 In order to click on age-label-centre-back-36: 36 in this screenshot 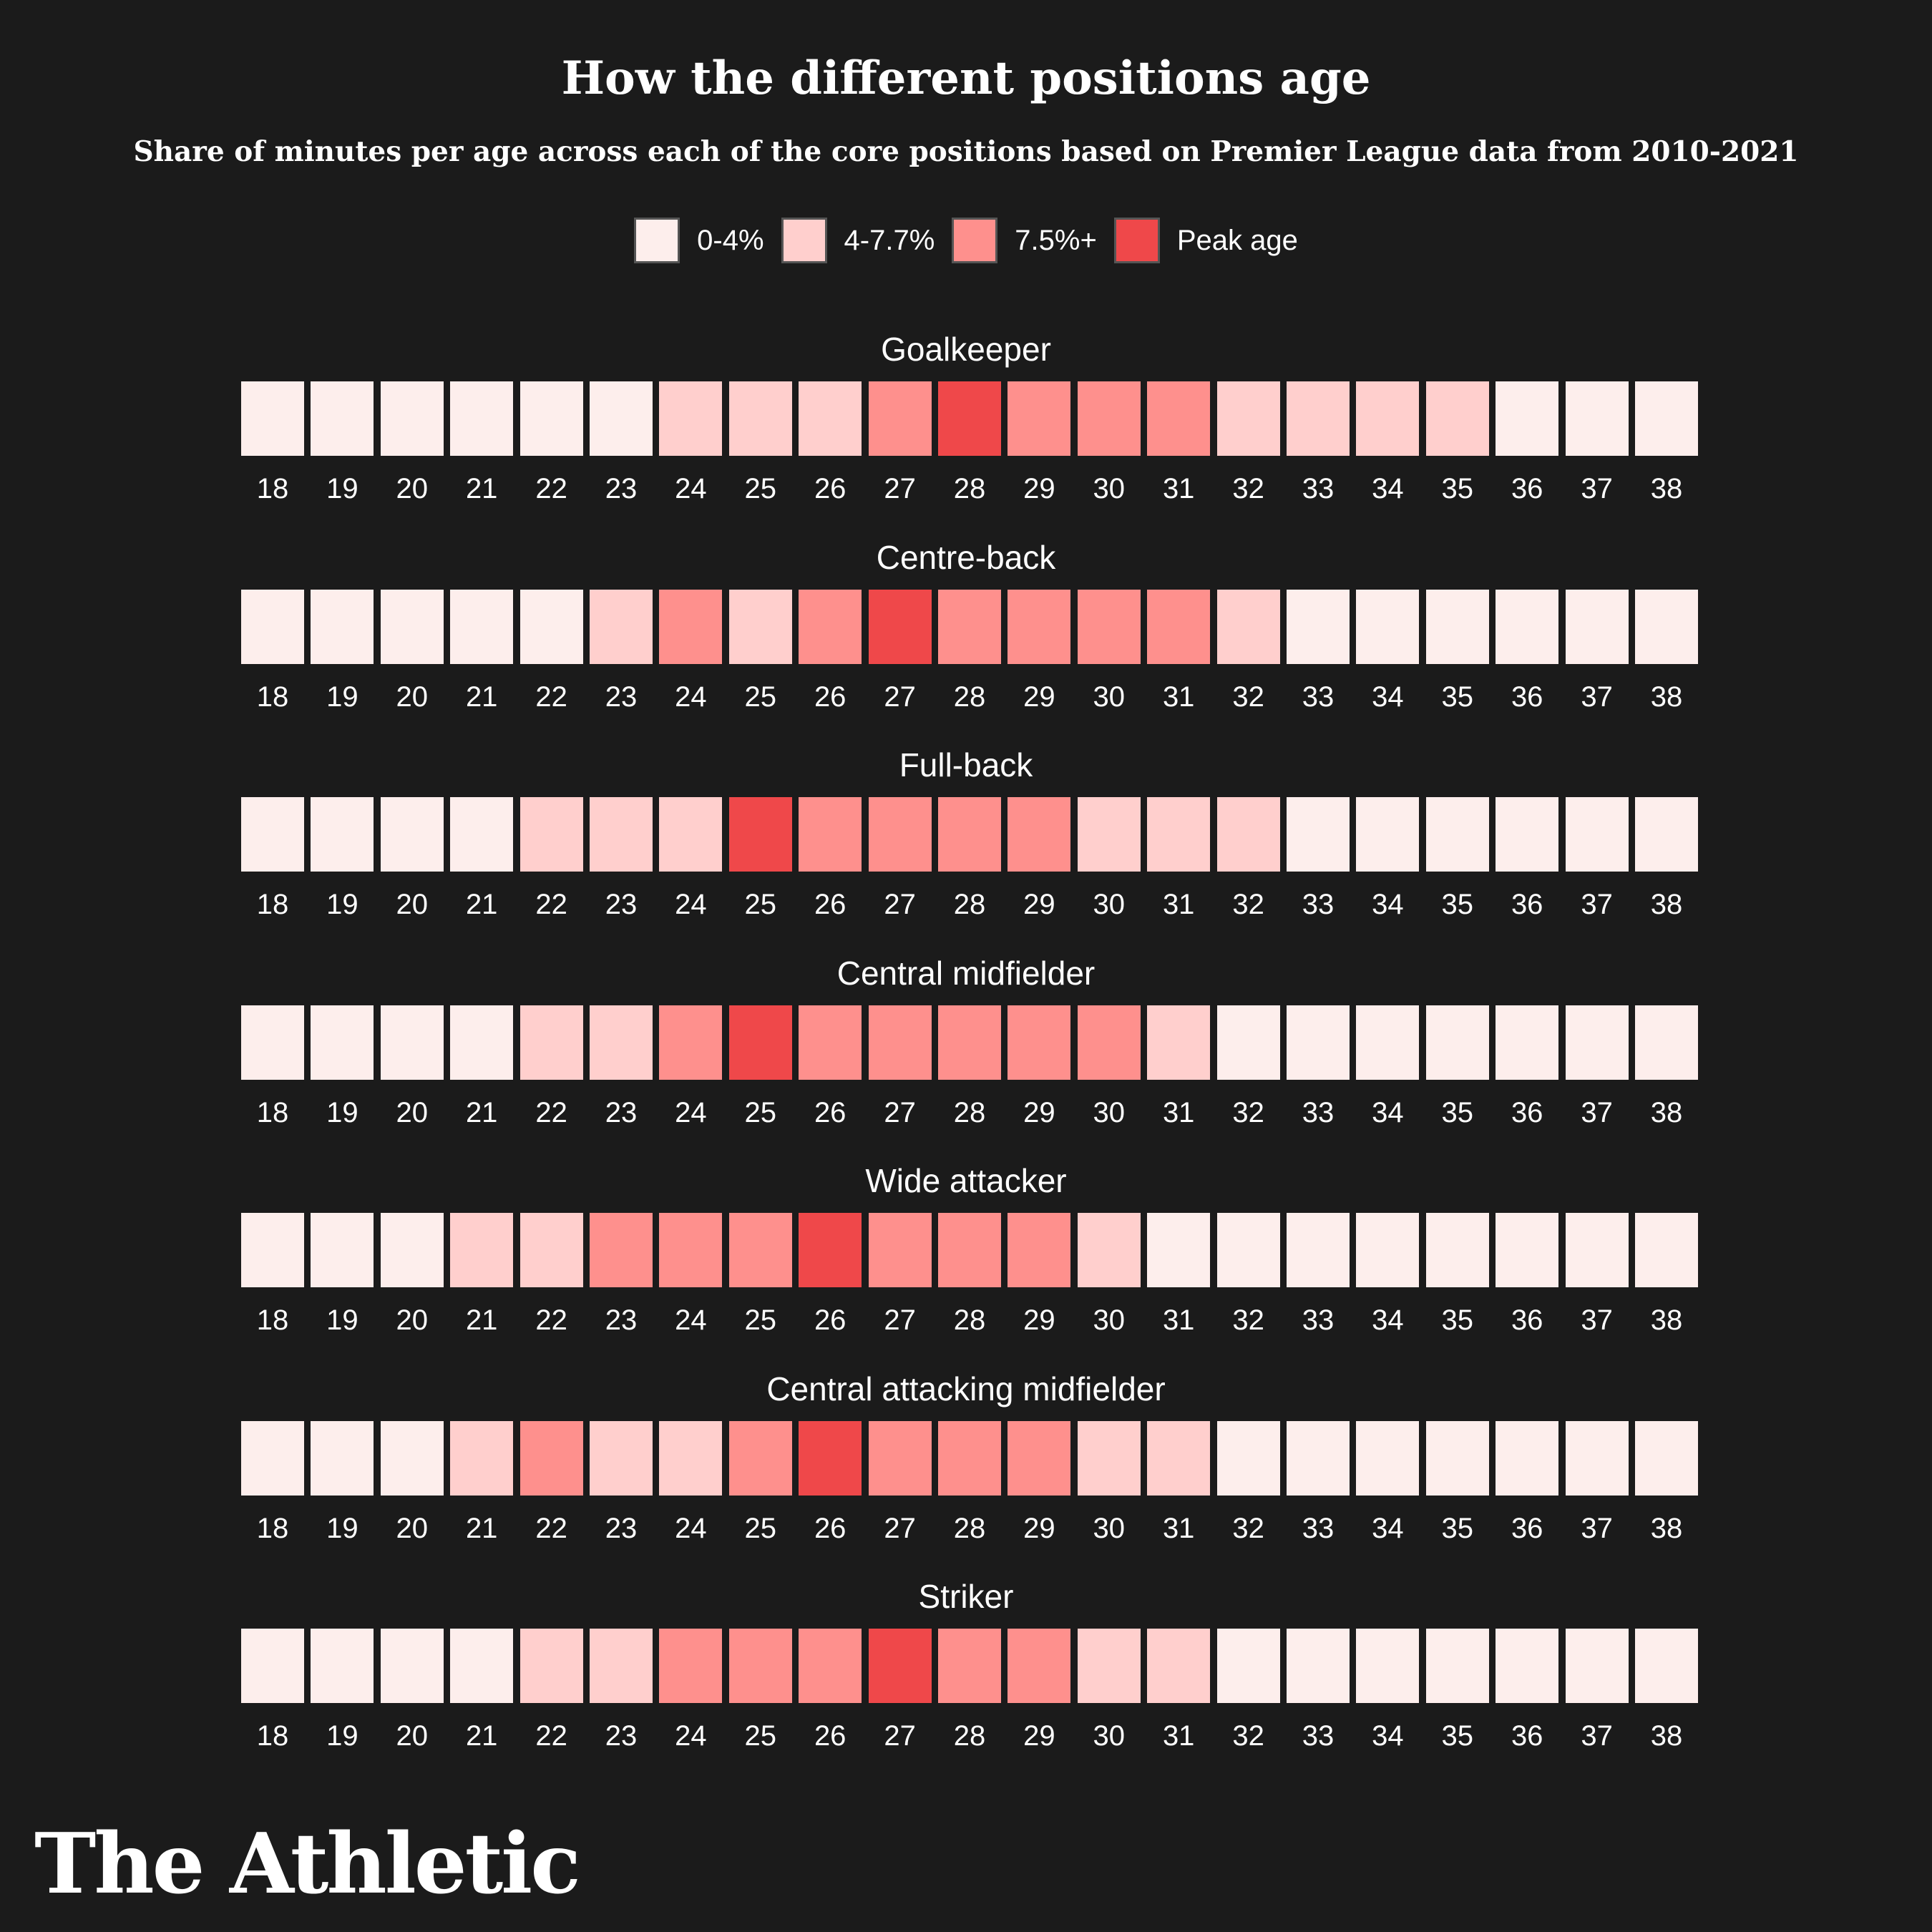, I will do `click(1527, 696)`.